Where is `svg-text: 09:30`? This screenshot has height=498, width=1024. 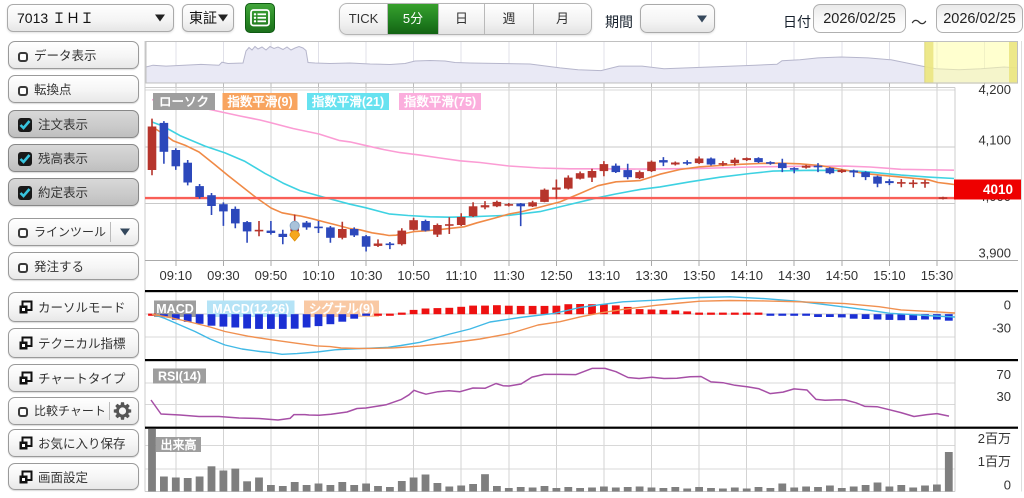 svg-text: 09:30 is located at coordinates (223, 275).